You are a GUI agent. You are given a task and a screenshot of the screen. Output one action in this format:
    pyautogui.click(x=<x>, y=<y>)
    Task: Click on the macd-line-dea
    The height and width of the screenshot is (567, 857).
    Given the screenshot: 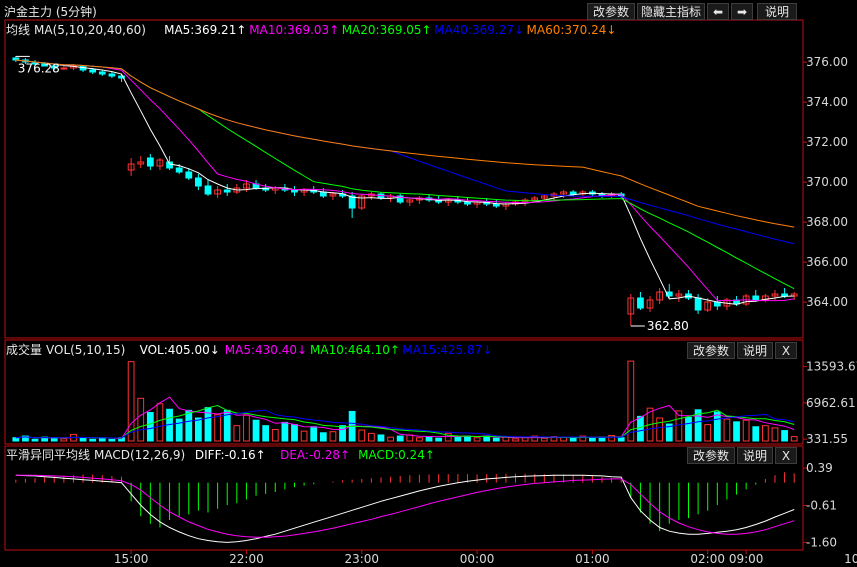 What is the action you would take?
    pyautogui.click(x=405, y=506)
    